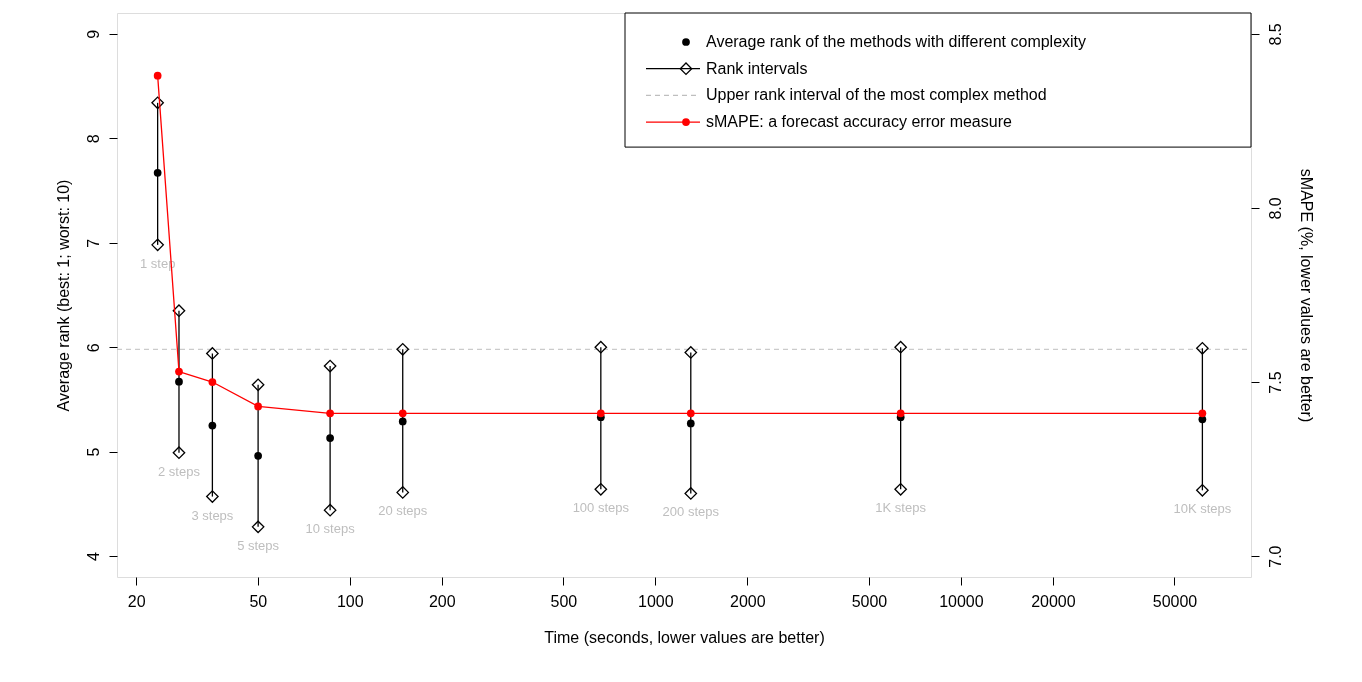 This screenshot has height=682, width=1362. Describe the element at coordinates (1275, 208) in the screenshot. I see `y2-tick-label: 8.0` at that location.